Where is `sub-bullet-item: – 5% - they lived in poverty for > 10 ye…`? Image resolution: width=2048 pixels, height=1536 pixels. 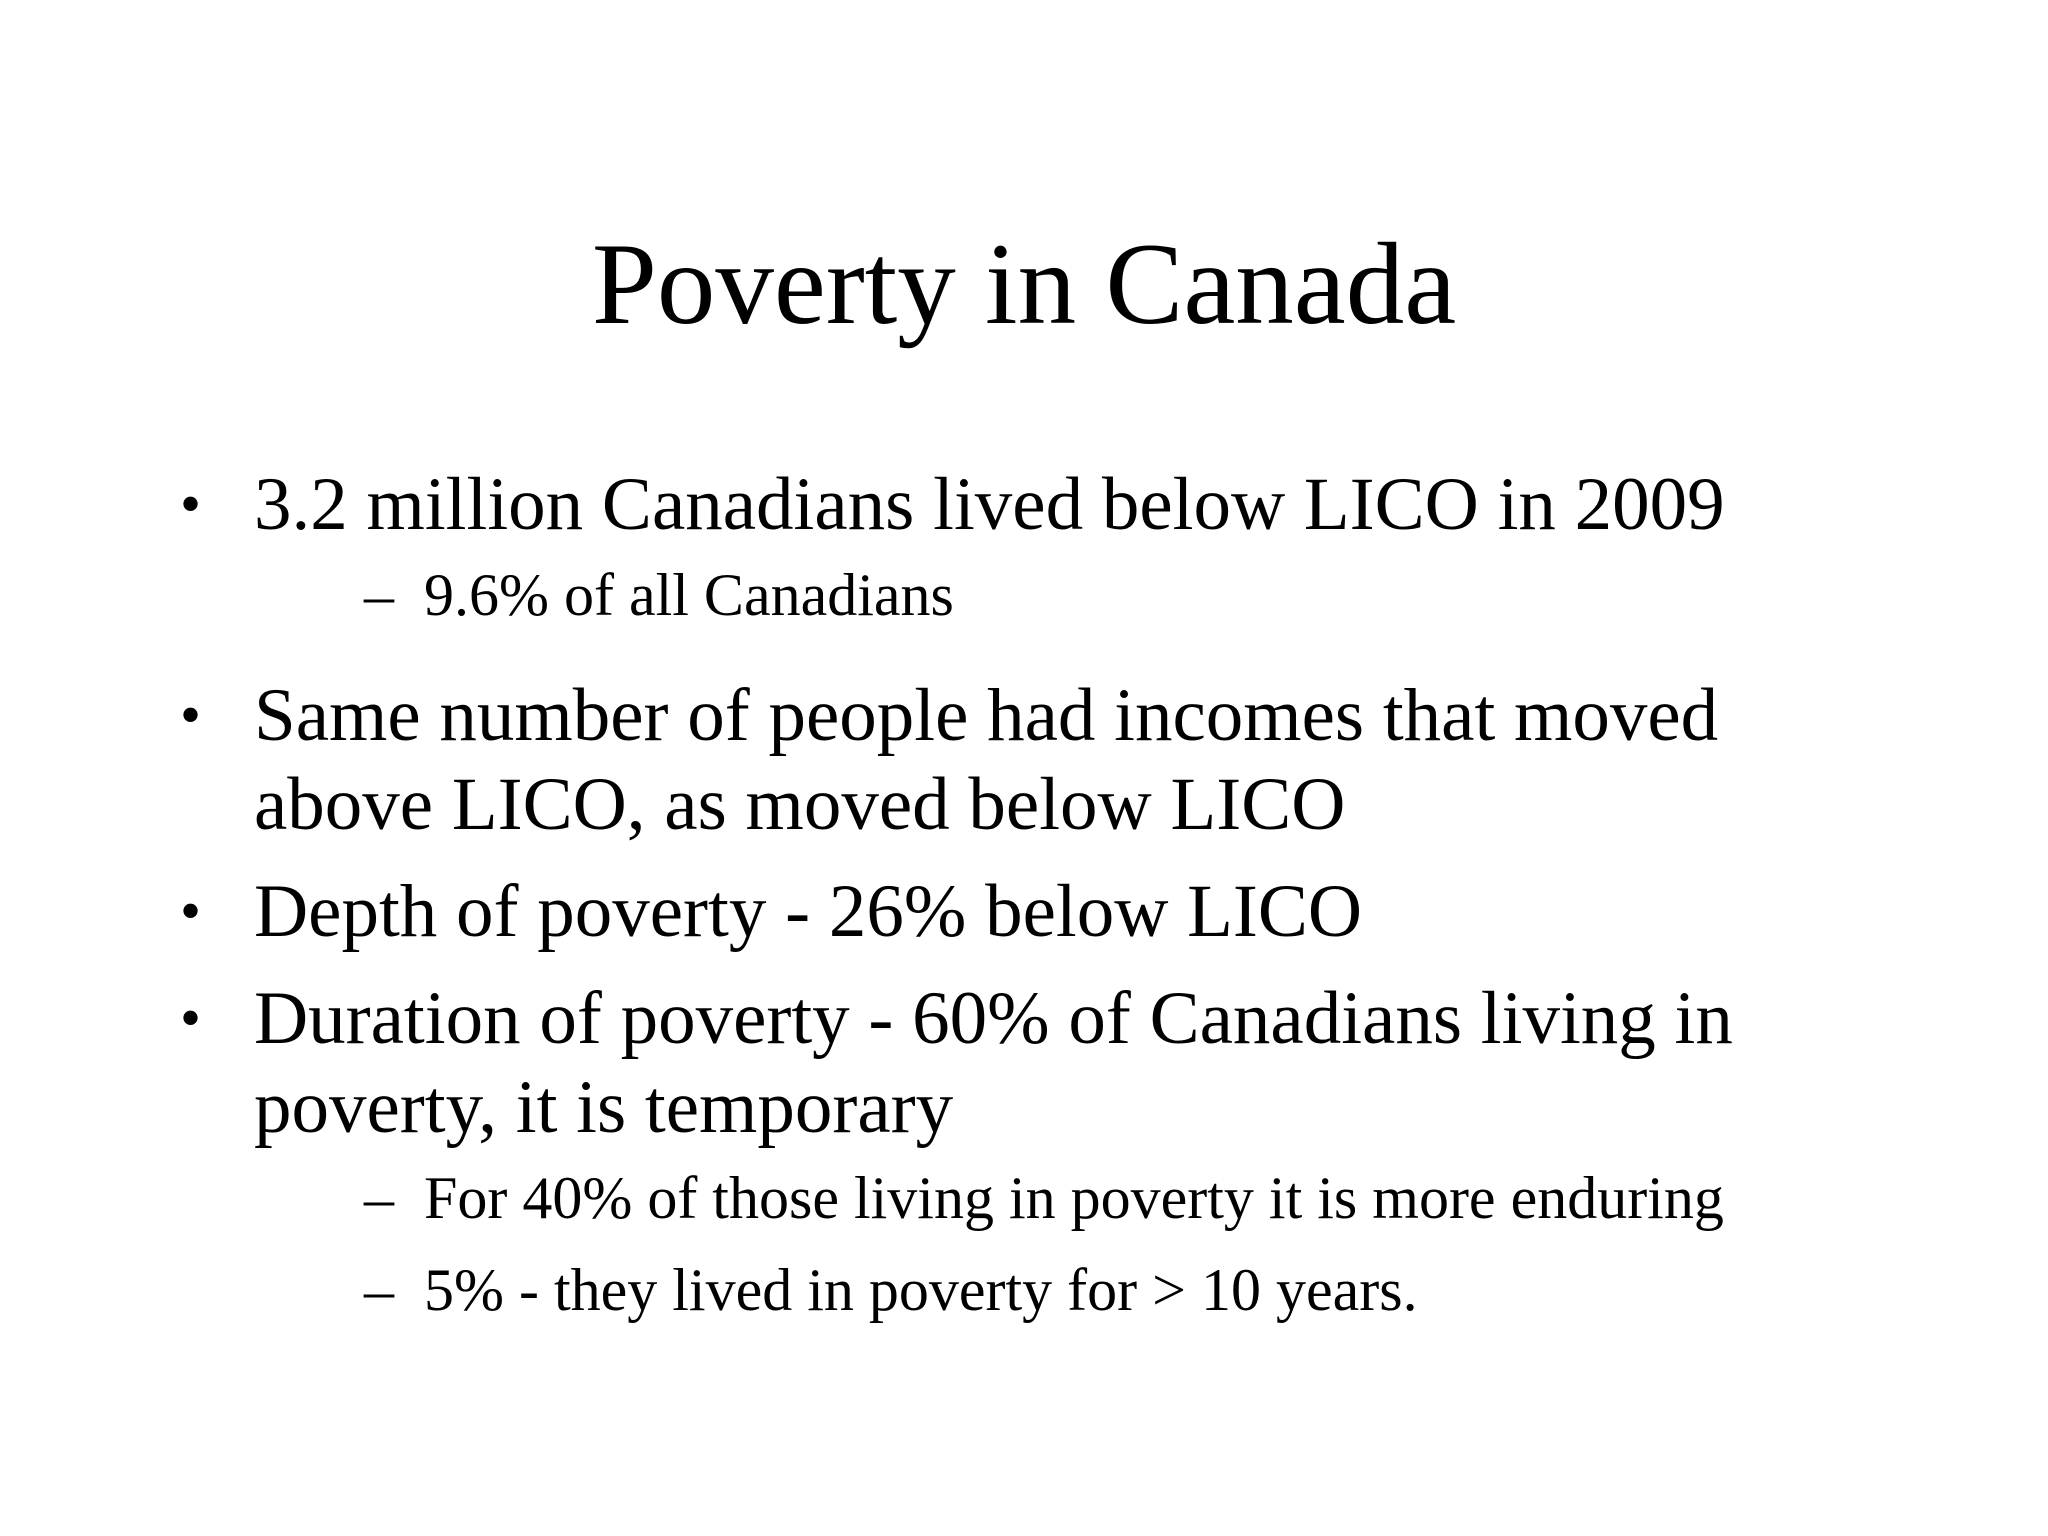
sub-bullet-item: – 5% - they lived in poverty for > 10 ye… is located at coordinates (1112, 1290).